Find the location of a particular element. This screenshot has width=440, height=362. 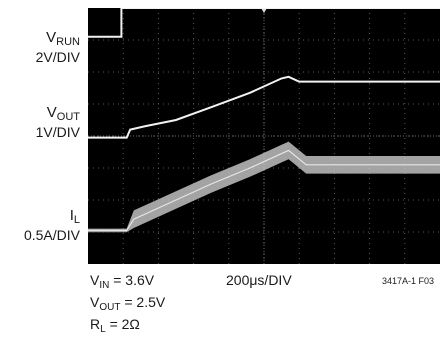

condition-rl-subscript: L is located at coordinates (103, 329).